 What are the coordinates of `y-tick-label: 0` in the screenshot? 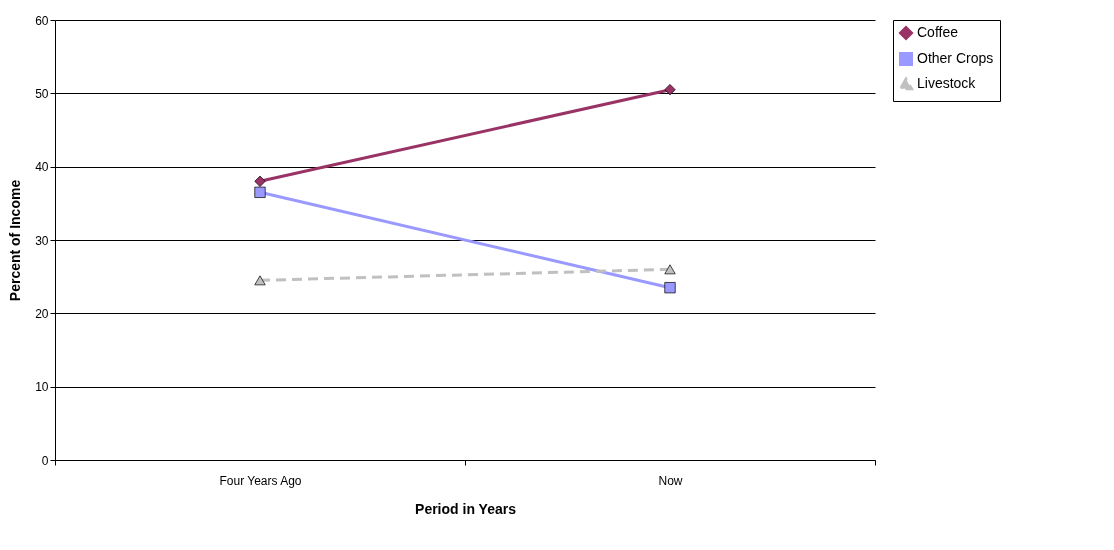 It's located at (45, 460).